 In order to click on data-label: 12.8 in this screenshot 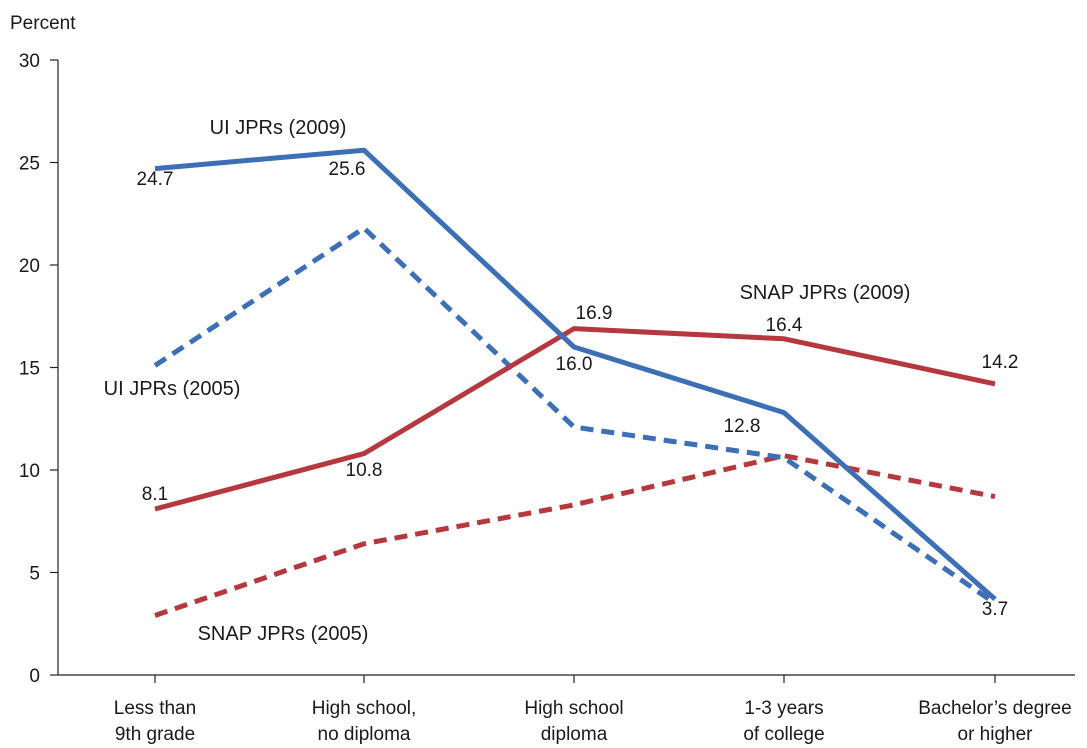, I will do `click(742, 426)`.